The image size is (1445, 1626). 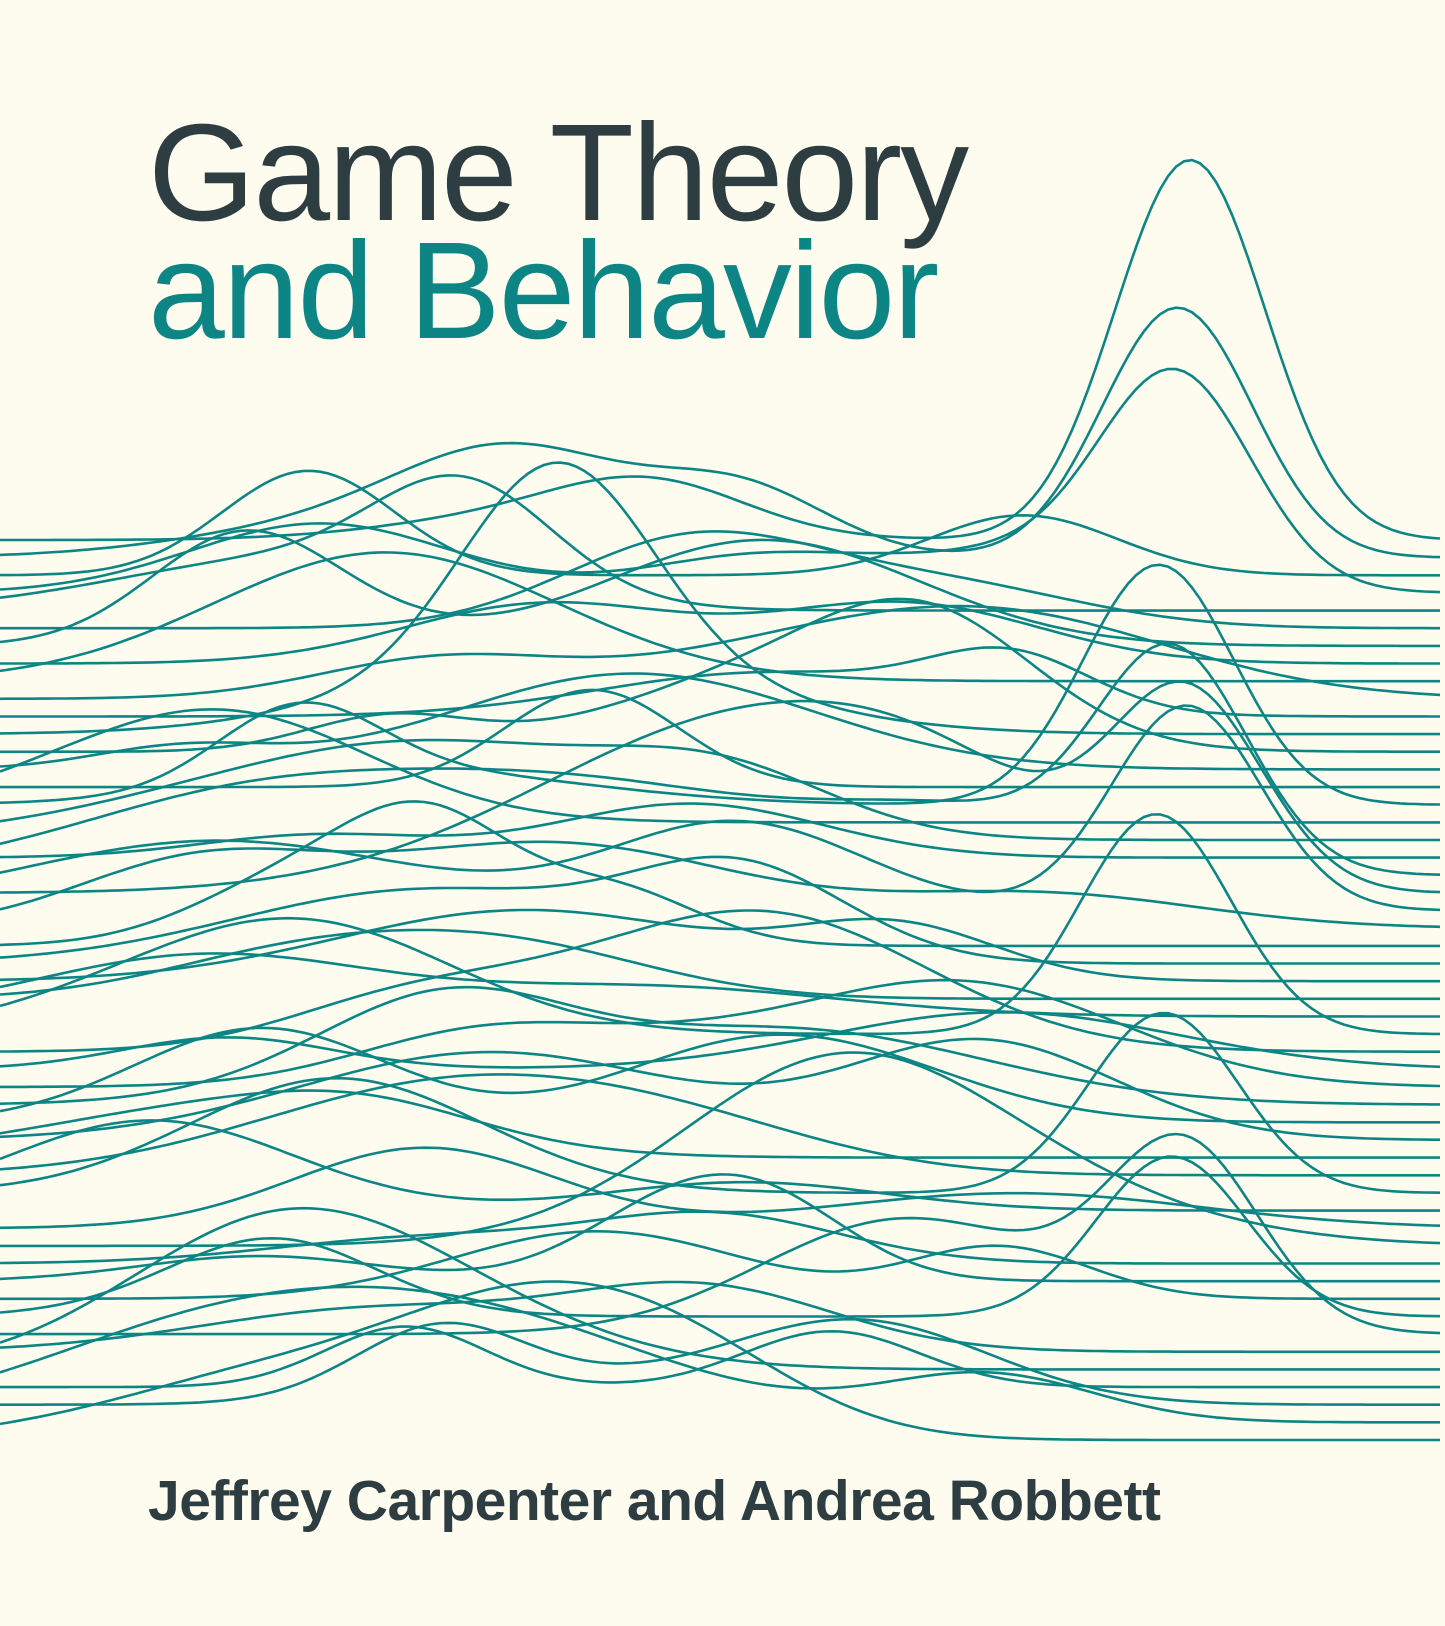 What do you see at coordinates (654, 1501) in the screenshot?
I see `book-authors: Jeffrey Carpenter and Andrea Robbett` at bounding box center [654, 1501].